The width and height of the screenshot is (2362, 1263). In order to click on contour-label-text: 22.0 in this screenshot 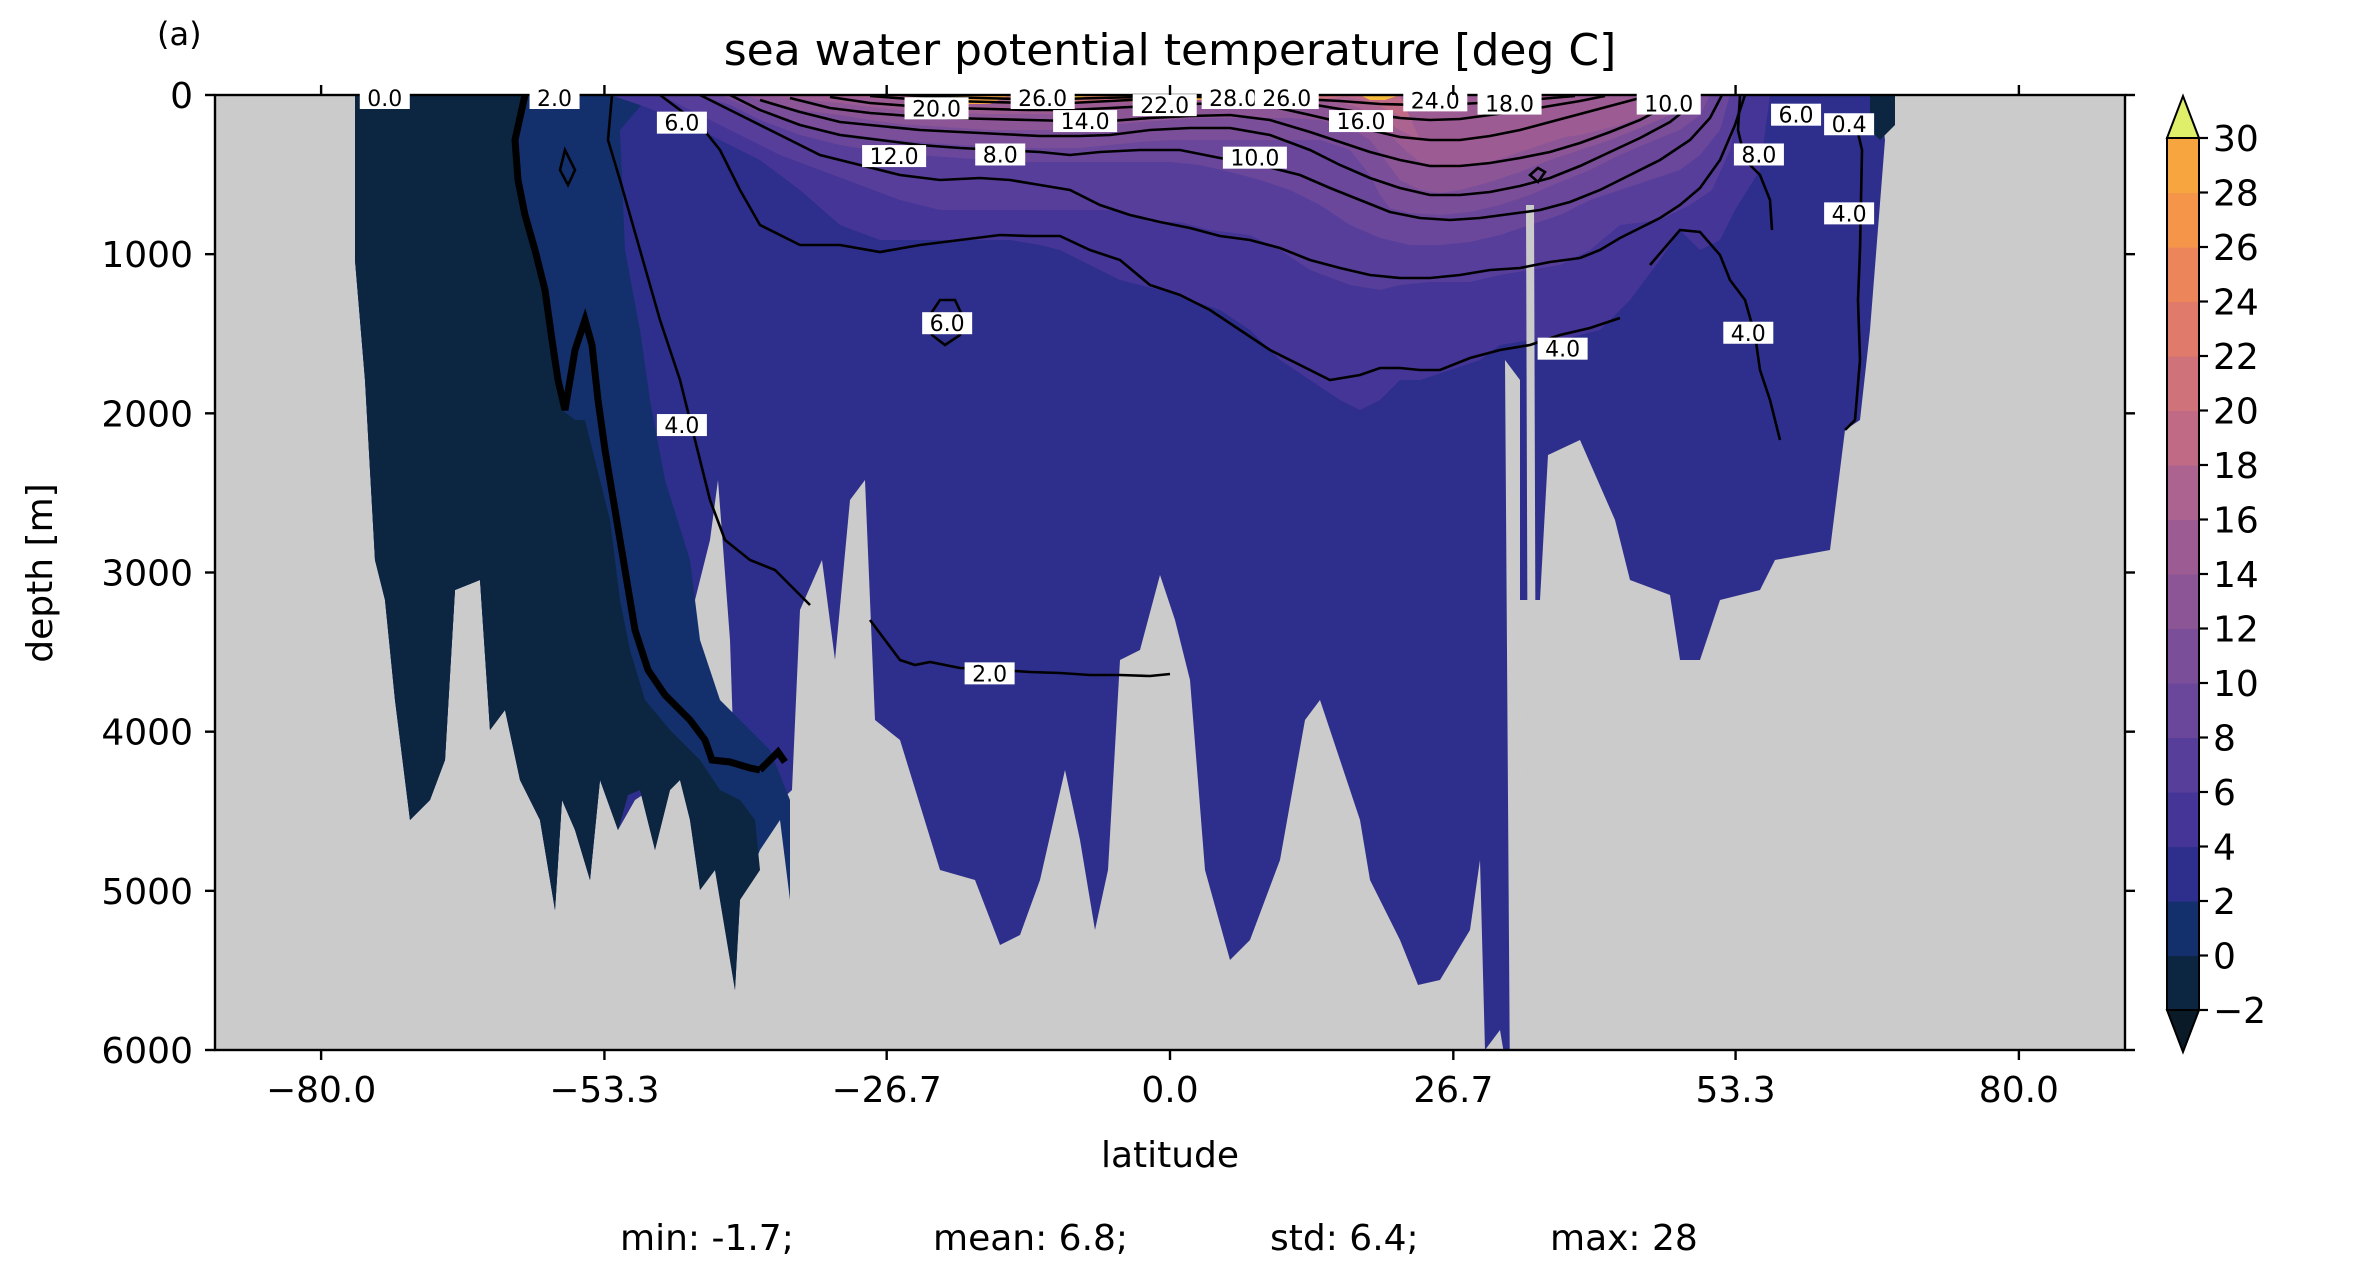, I will do `click(1164, 106)`.